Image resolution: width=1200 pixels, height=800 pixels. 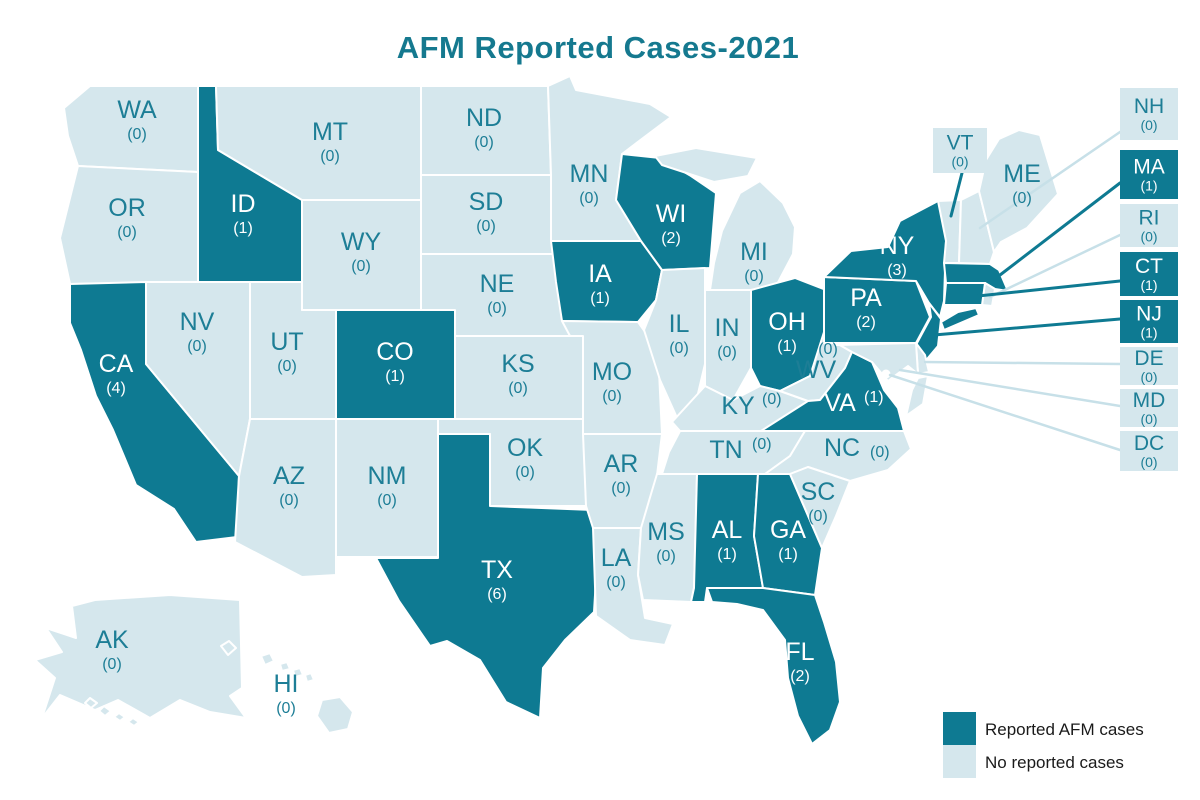 I want to click on state-count-wa: (0), so click(x=137, y=134).